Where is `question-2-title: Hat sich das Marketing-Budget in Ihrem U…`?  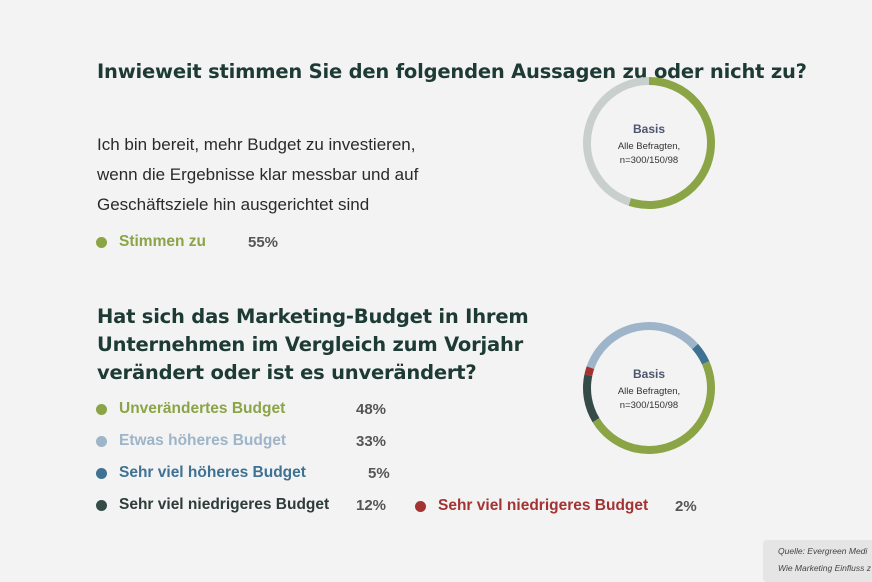
question-2-title: Hat sich das Marketing-Budget in Ihrem U… is located at coordinates (313, 344).